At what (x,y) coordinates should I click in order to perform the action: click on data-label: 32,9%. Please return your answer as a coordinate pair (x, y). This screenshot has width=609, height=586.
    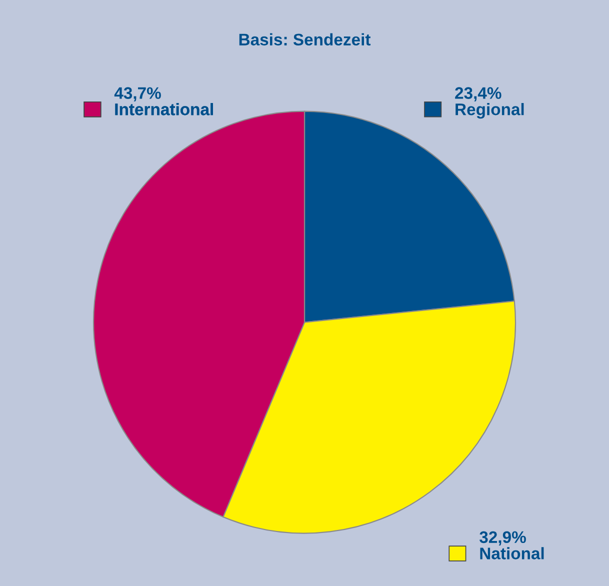
    Looking at the image, I should click on (503, 538).